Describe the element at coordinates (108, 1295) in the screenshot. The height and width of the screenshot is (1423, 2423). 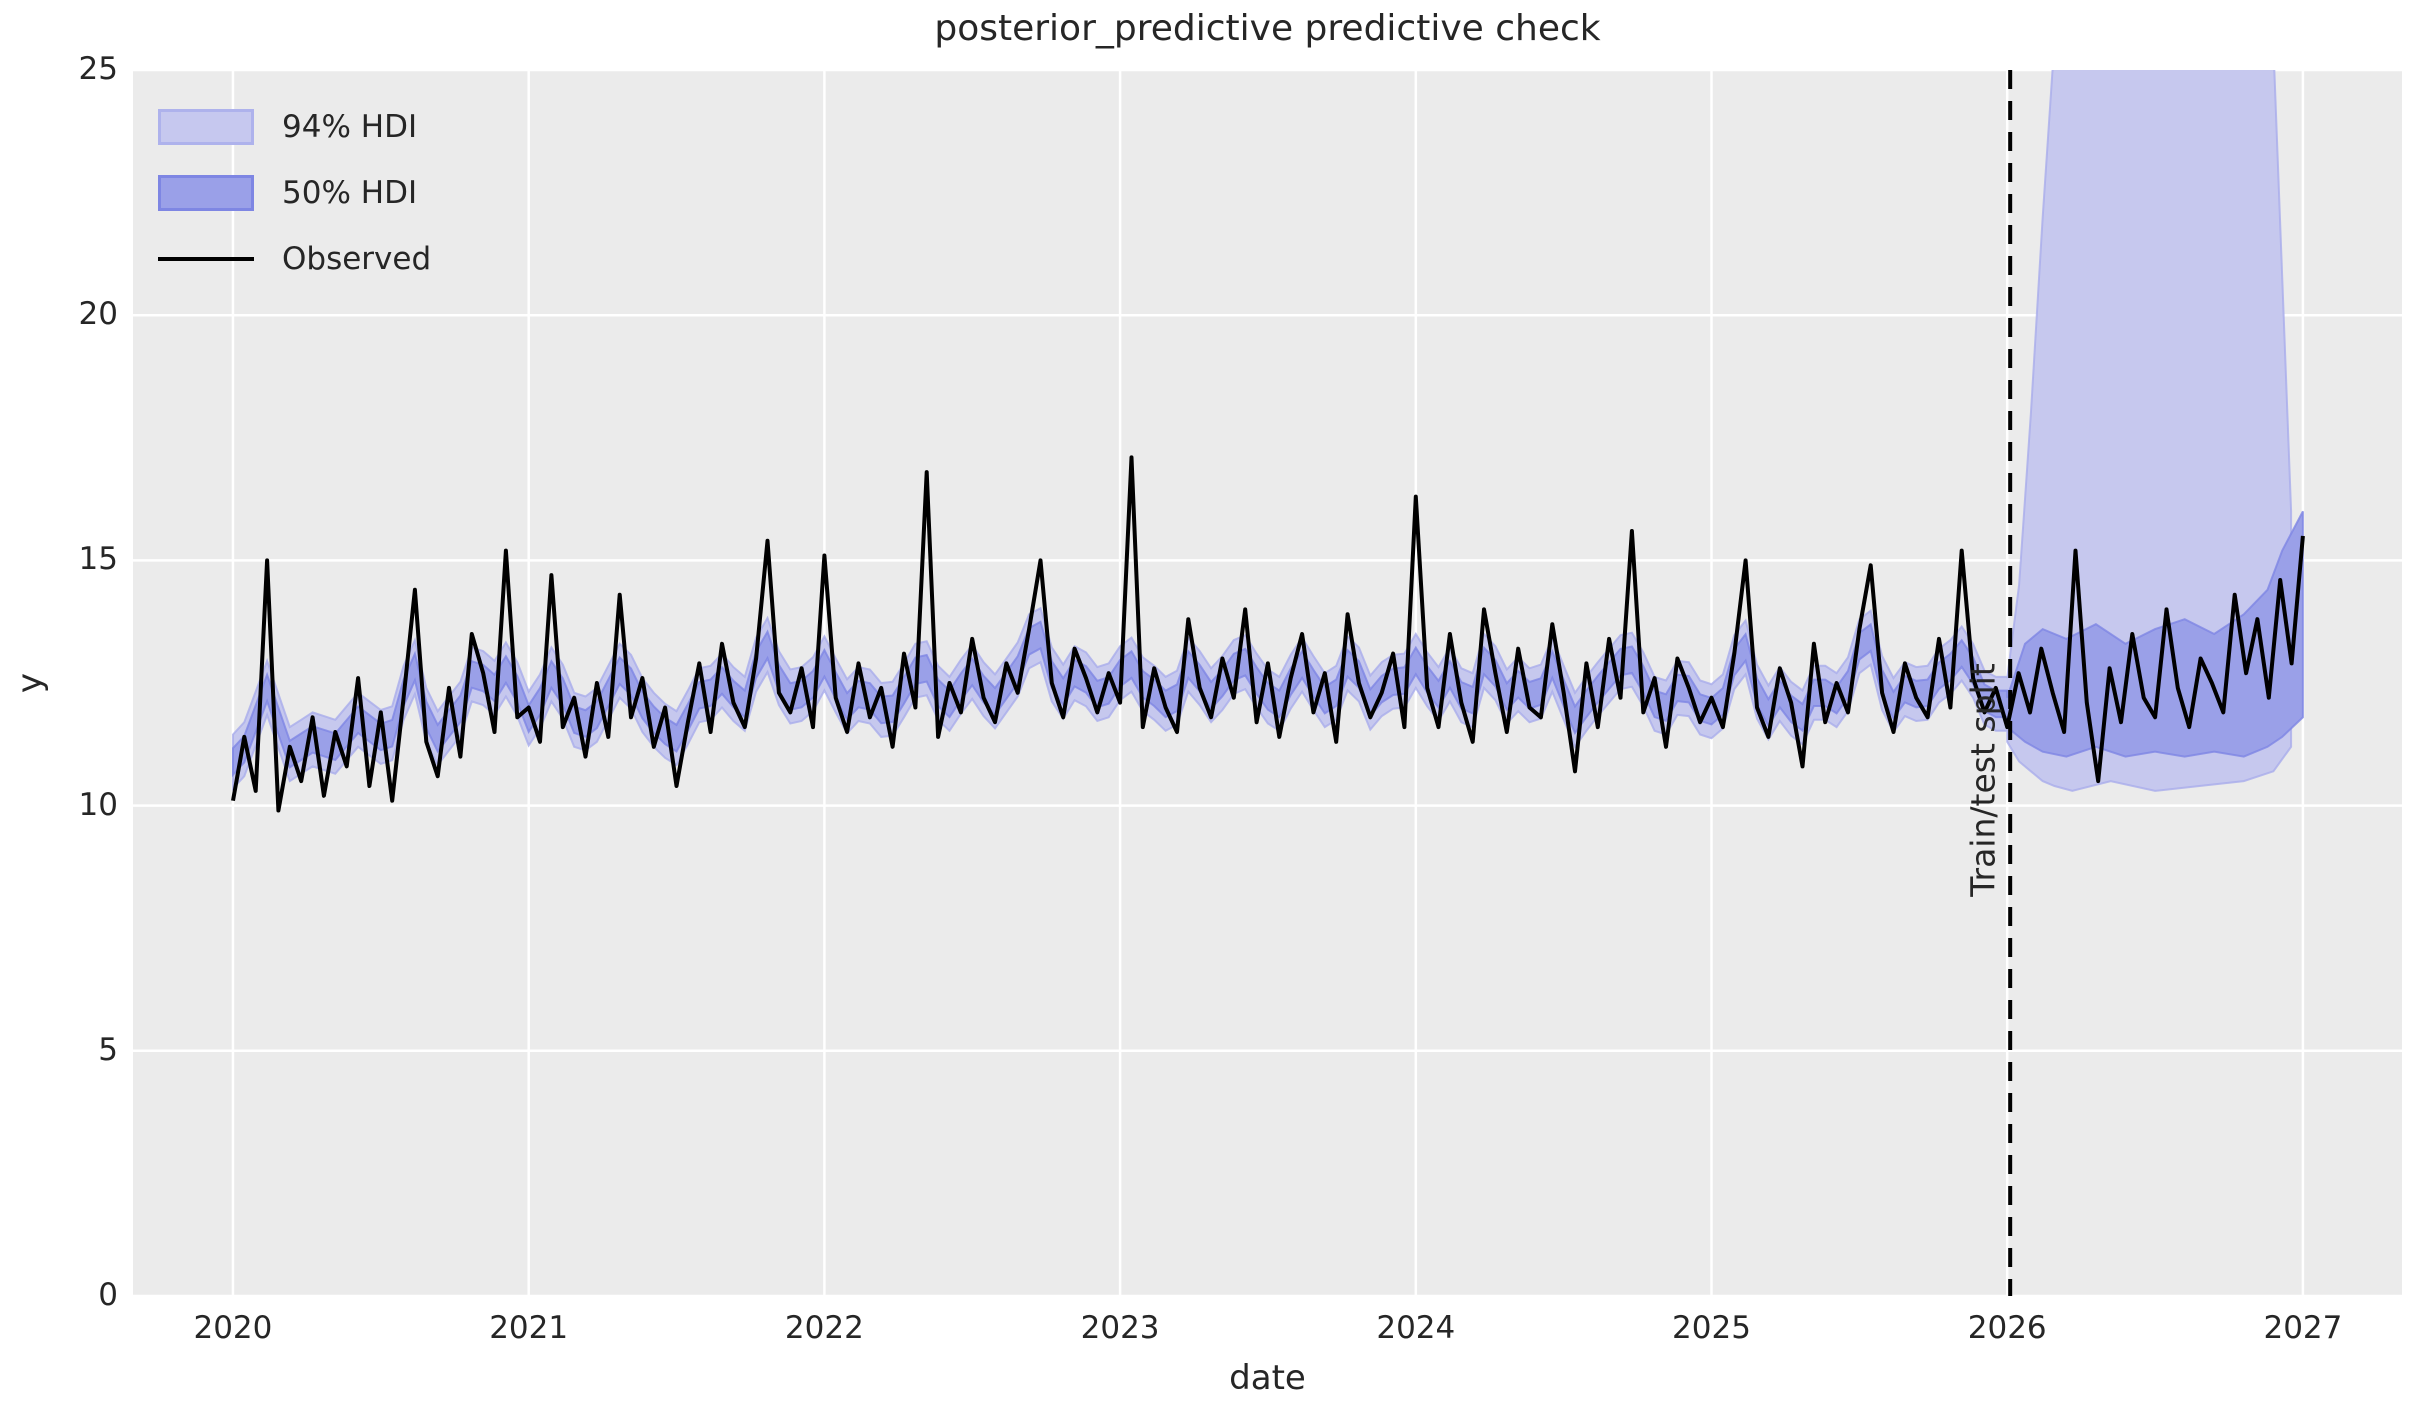
I see `y-tick-label: 0` at that location.